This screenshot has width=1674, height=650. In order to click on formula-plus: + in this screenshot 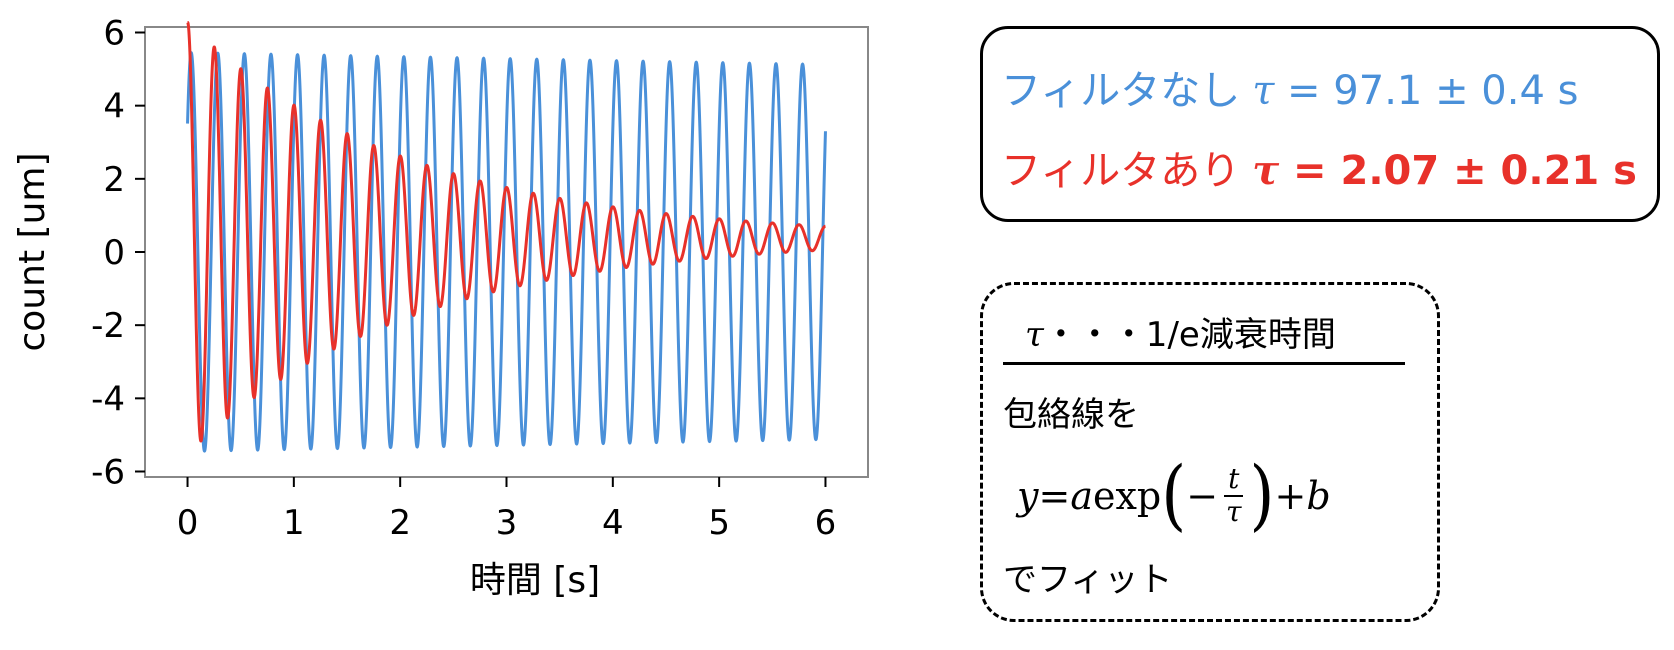, I will do `click(1290, 496)`.